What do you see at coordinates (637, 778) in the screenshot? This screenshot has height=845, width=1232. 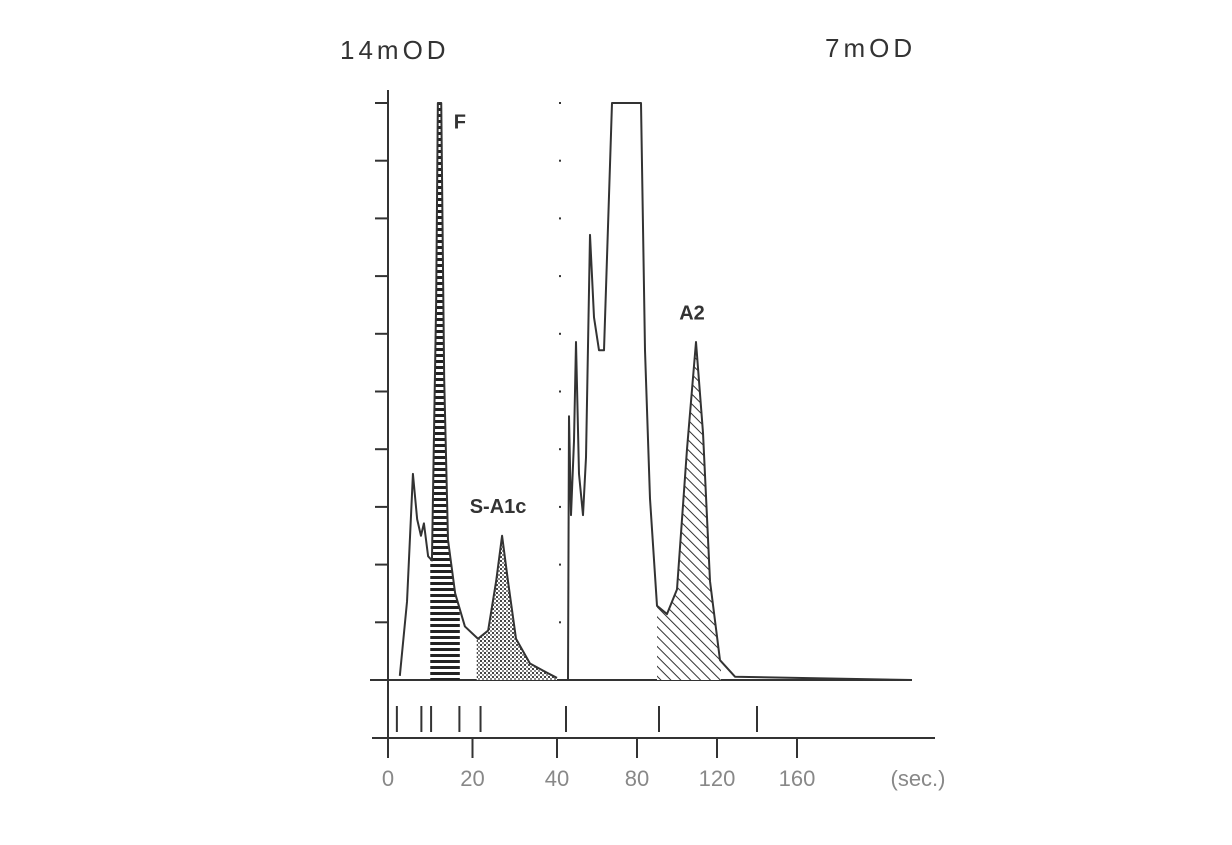 I see `x-tick-label: 80` at bounding box center [637, 778].